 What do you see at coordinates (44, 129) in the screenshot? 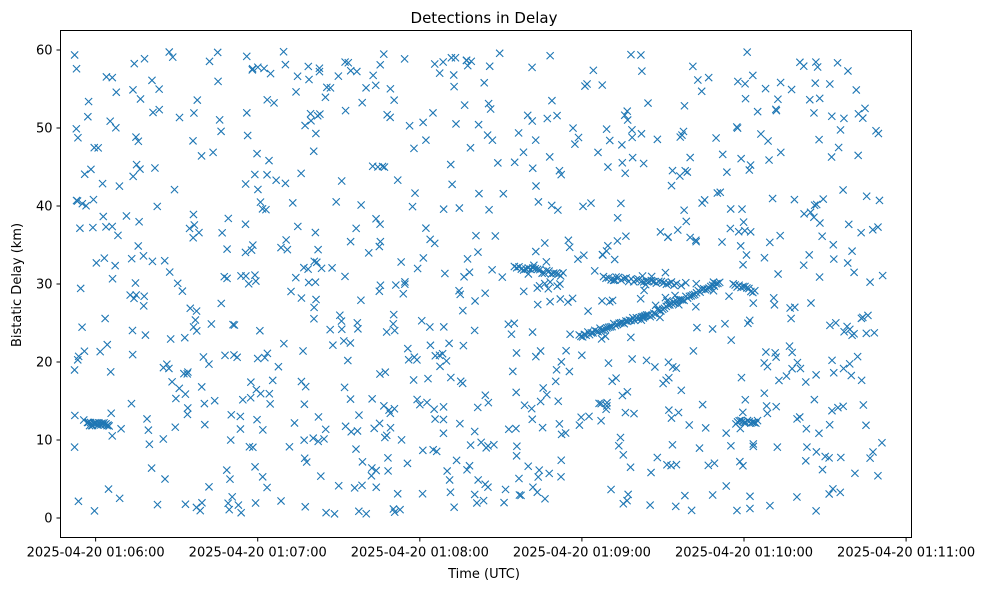
I see `y-tick-label: 50` at bounding box center [44, 129].